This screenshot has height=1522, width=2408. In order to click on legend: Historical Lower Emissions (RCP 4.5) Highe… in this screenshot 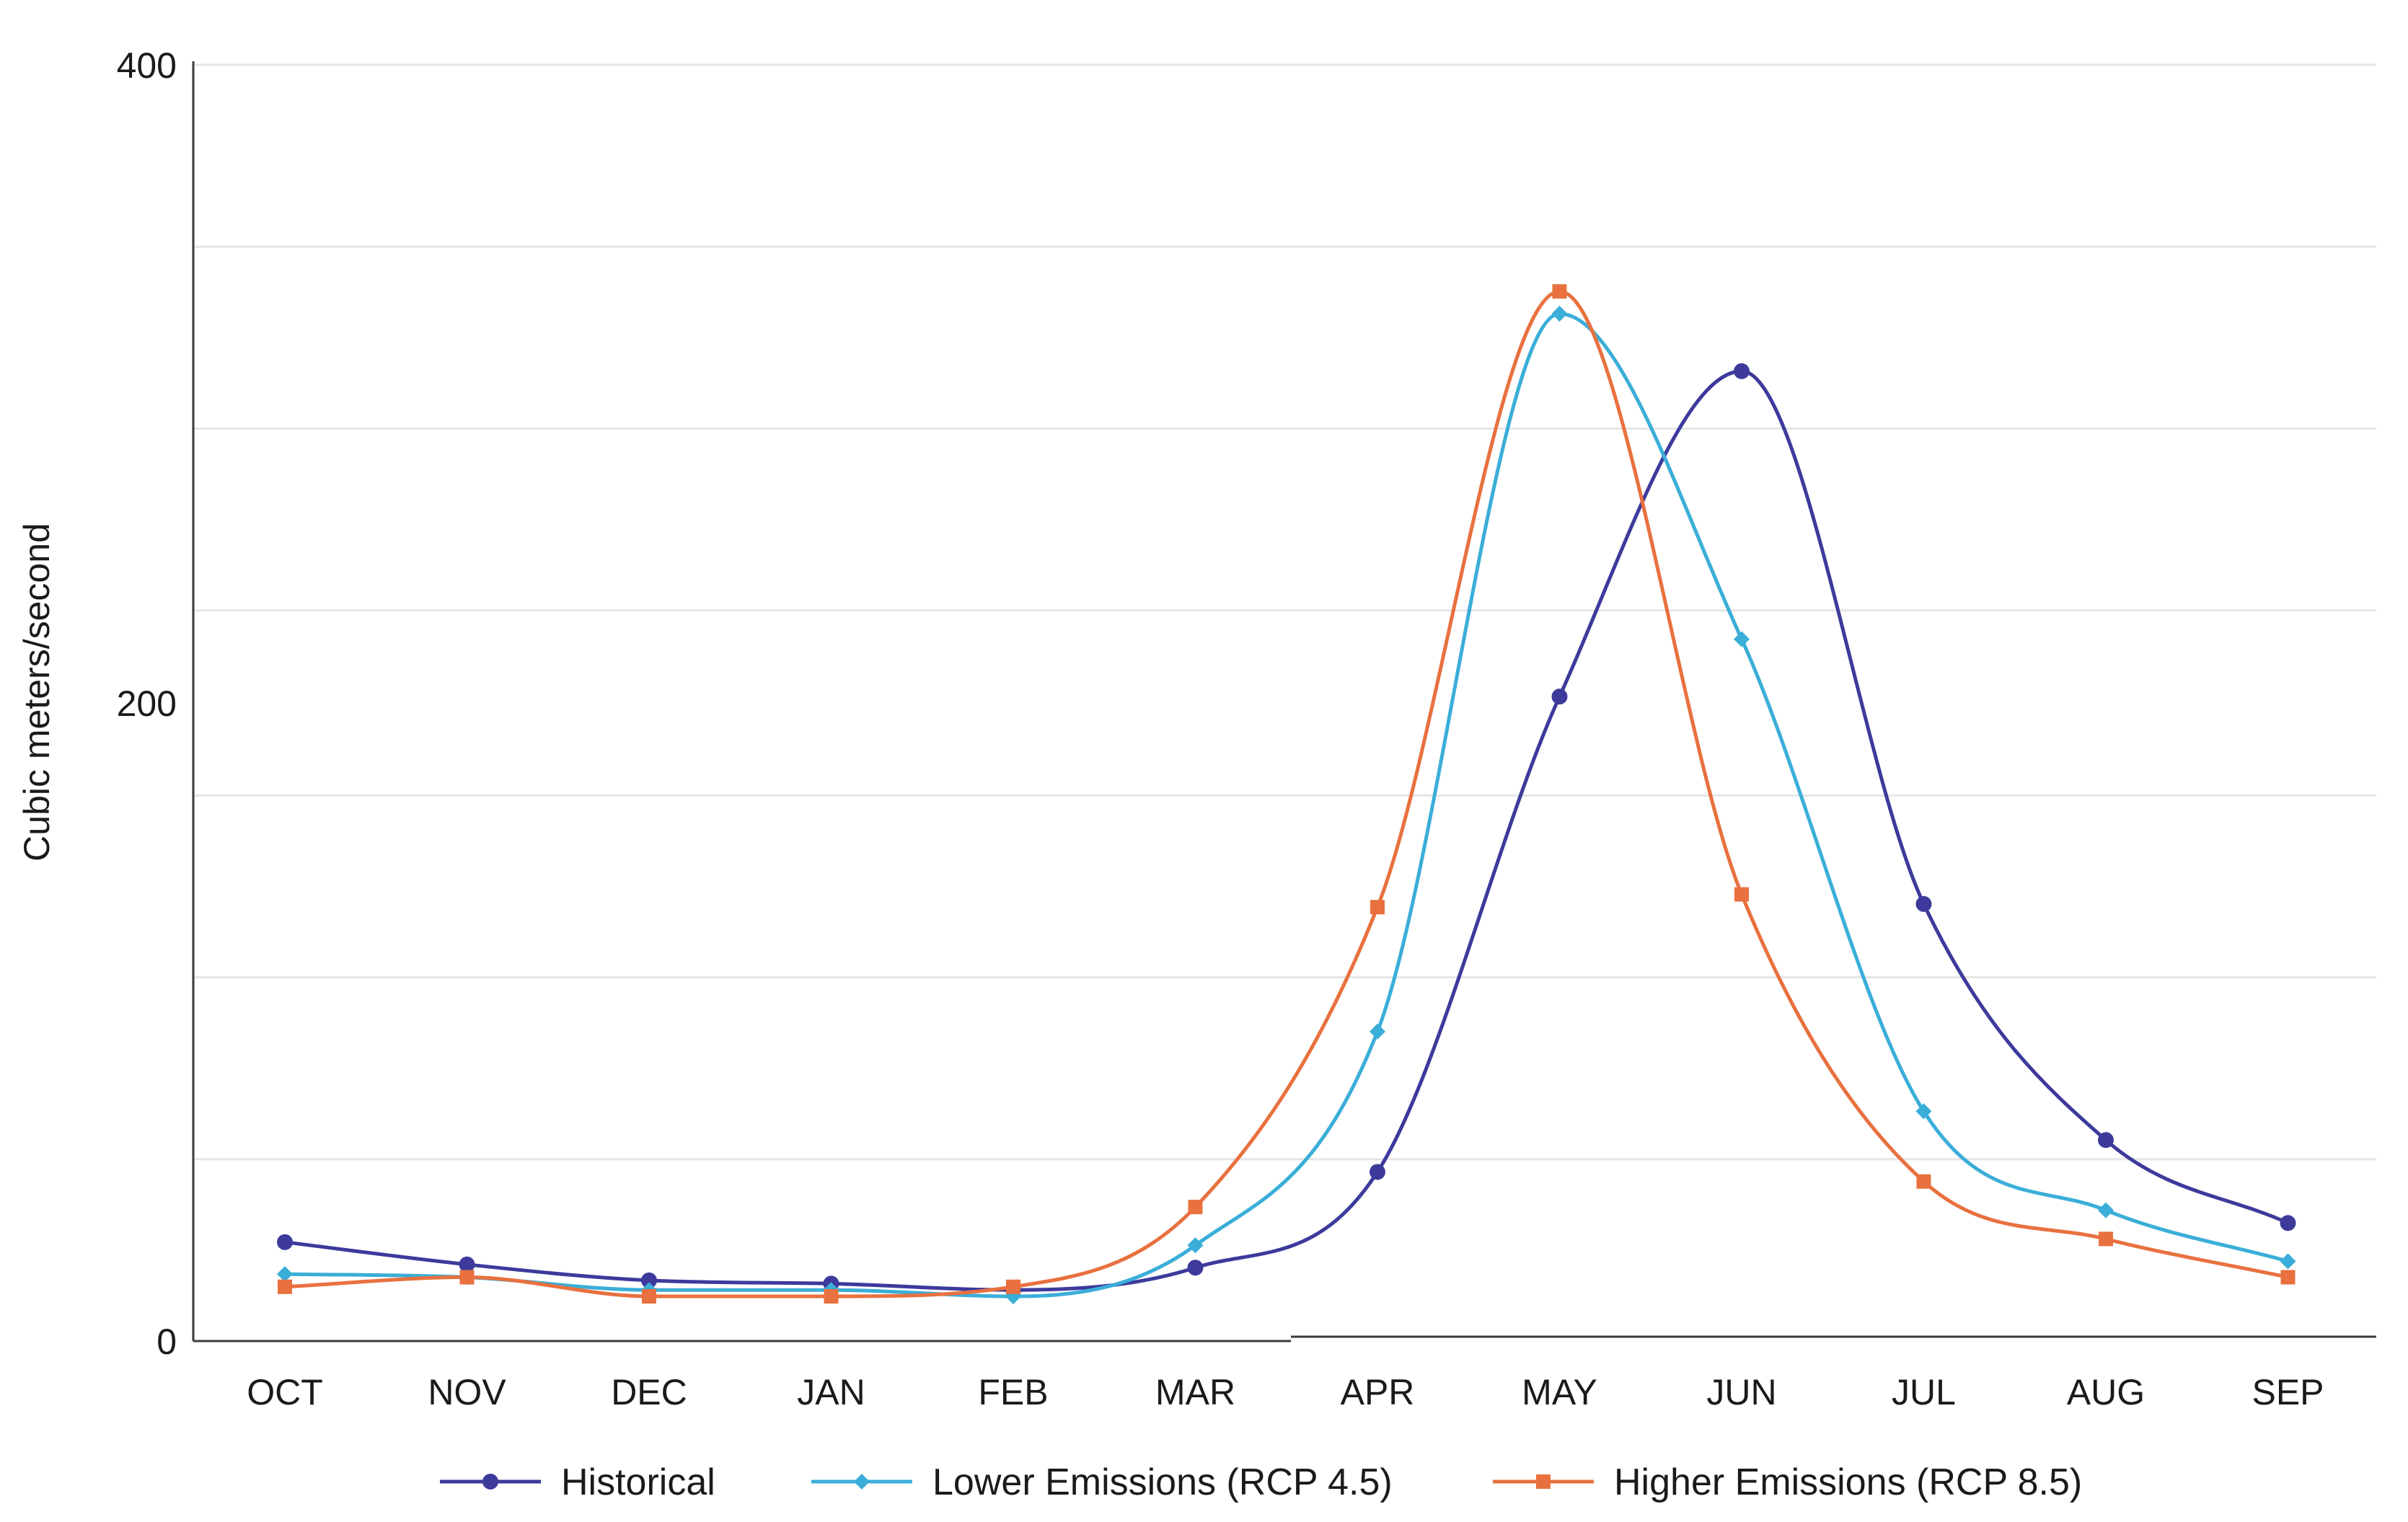, I will do `click(1261, 1482)`.